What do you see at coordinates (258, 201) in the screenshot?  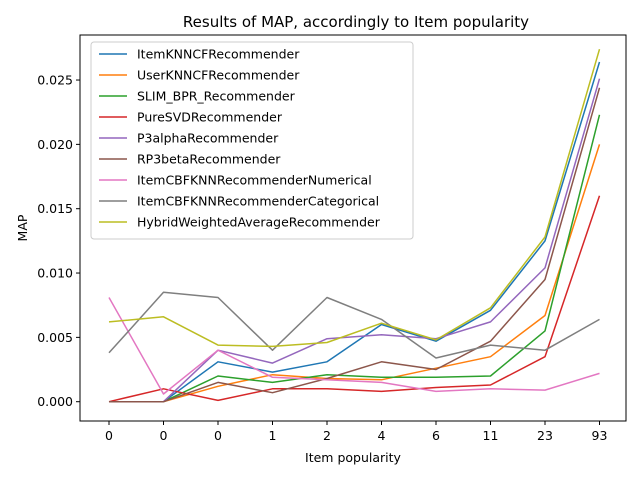 I see `legend-label: ItemCBFKNNRecommenderCategorical` at bounding box center [258, 201].